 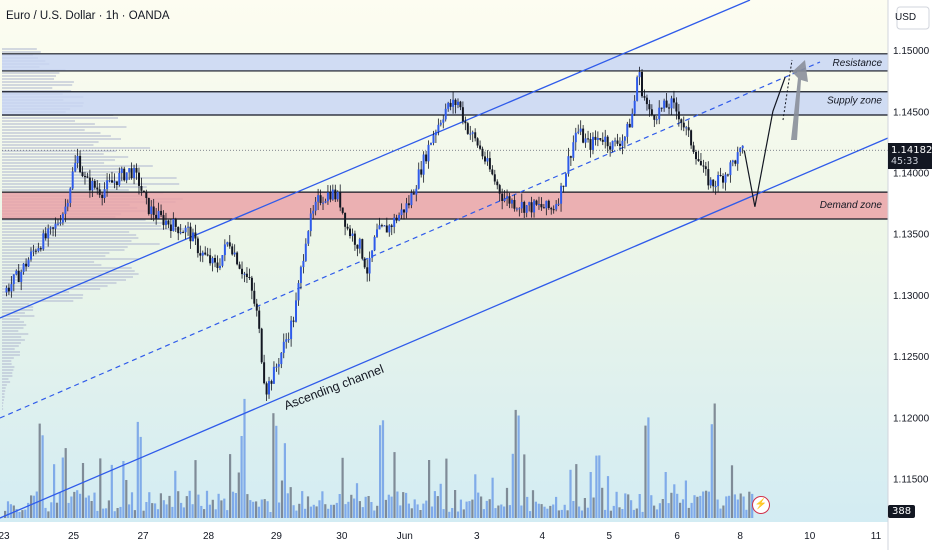 What do you see at coordinates (854, 101) in the screenshot?
I see `zone-label: Supply zone` at bounding box center [854, 101].